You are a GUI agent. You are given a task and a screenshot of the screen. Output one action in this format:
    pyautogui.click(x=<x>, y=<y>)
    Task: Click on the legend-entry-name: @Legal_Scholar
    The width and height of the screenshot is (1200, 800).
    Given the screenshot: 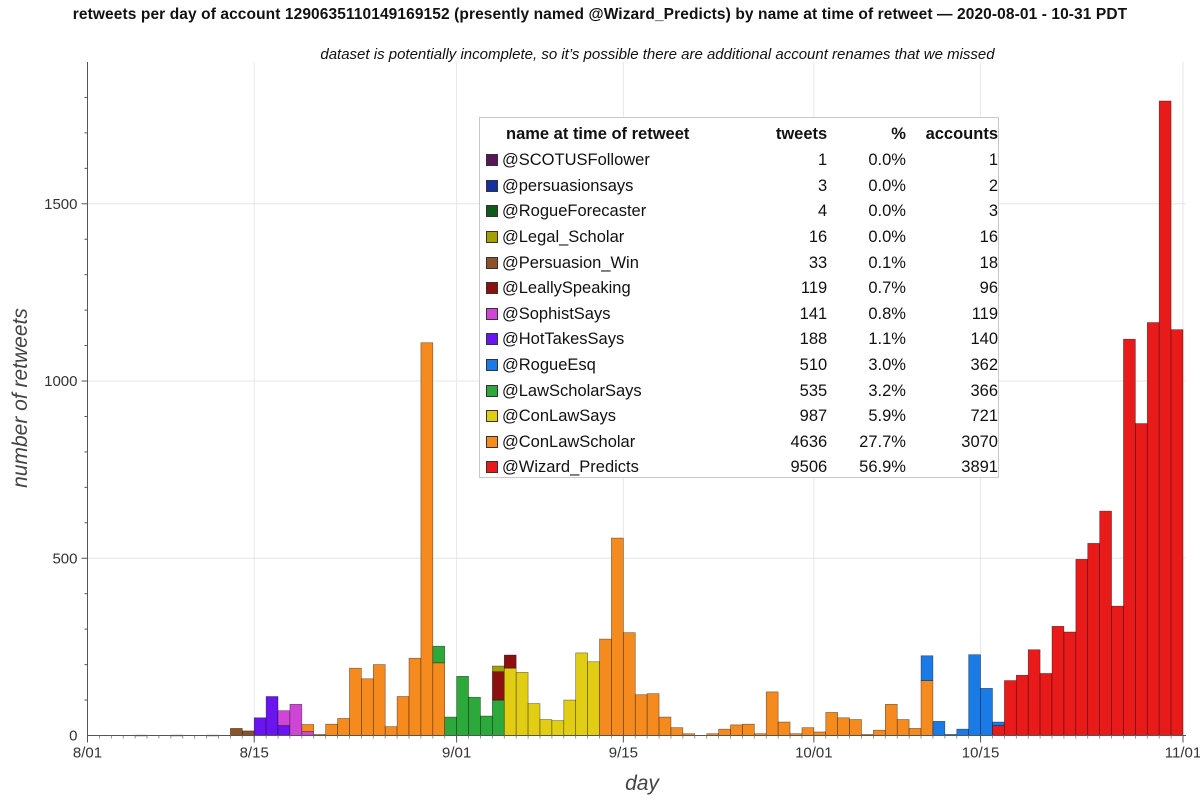 What is the action you would take?
    pyautogui.click(x=612, y=238)
    